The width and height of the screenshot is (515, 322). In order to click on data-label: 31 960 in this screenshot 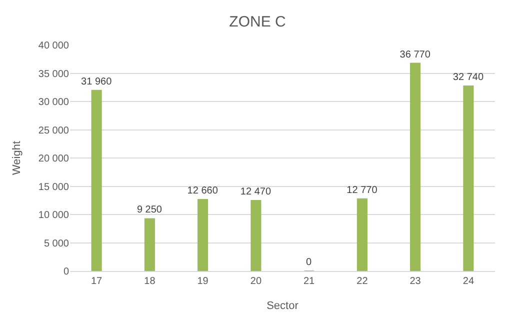, I will do `click(96, 82)`.